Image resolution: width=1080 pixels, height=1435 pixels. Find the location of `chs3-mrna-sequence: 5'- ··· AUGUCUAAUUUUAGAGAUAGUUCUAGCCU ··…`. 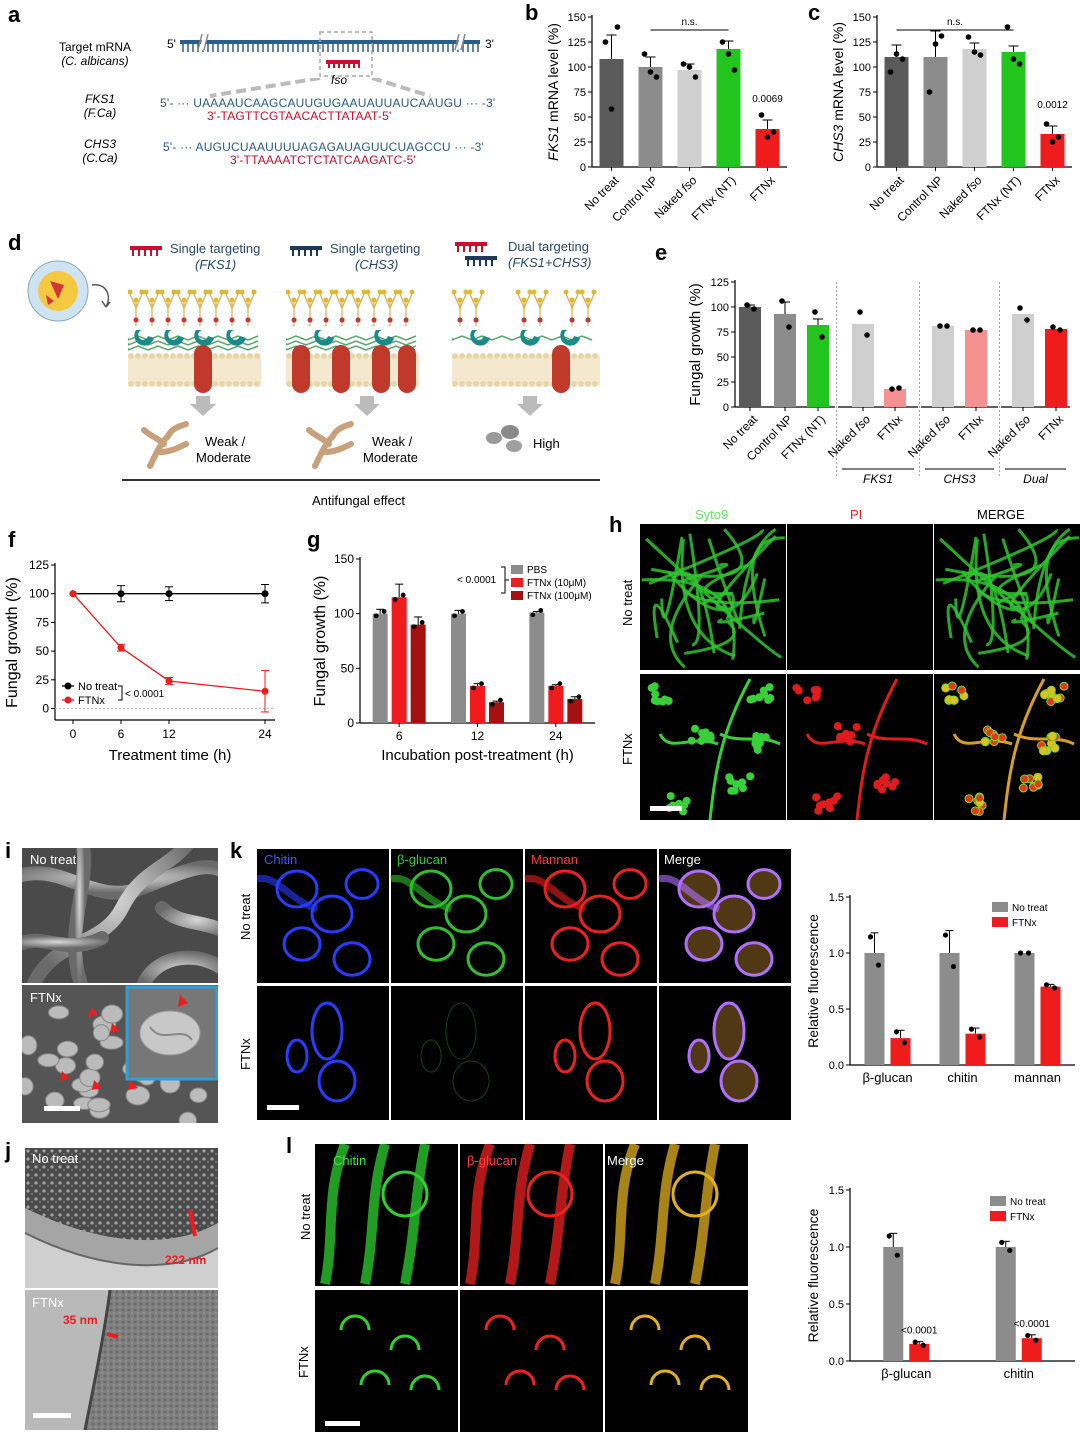

chs3-mrna-sequence: 5'- ··· AUGUCUAAUUUUAGAGAUAGUUCUAGCCU ··… is located at coordinates (323, 147).